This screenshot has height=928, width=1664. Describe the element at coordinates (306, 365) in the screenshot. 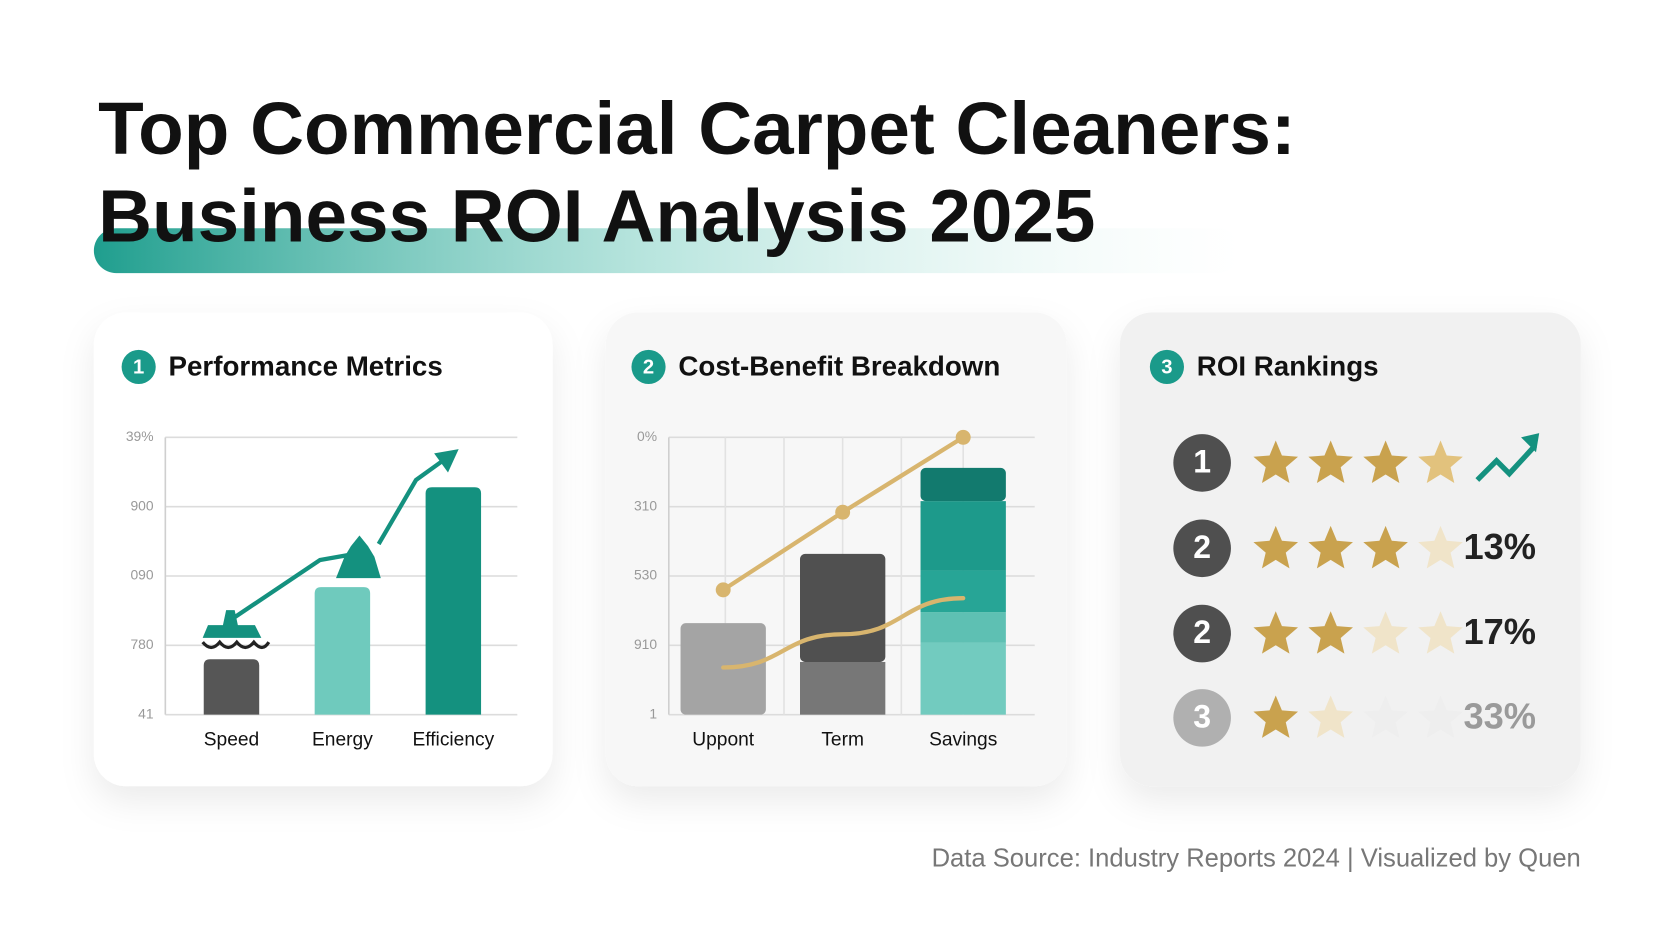

I see `card-title: Performance Metrics` at that location.